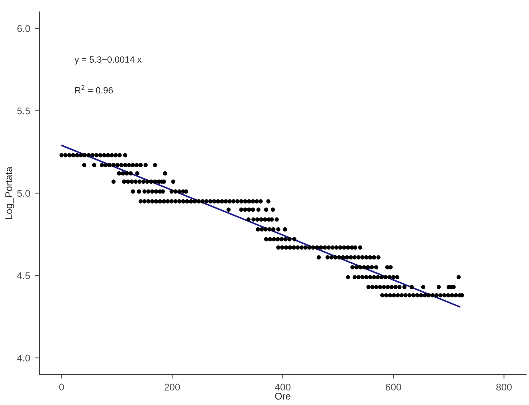 This screenshot has height=405, width=529. I want to click on x-tick-label: 200, so click(172, 387).